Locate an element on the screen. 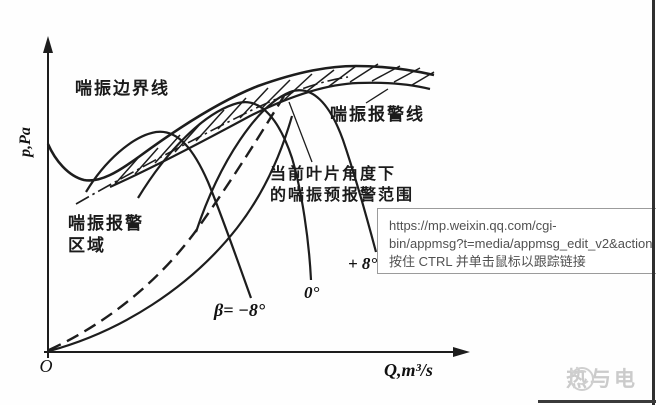 The width and height of the screenshot is (656, 405). screenshot-bottom-border is located at coordinates (597, 401).